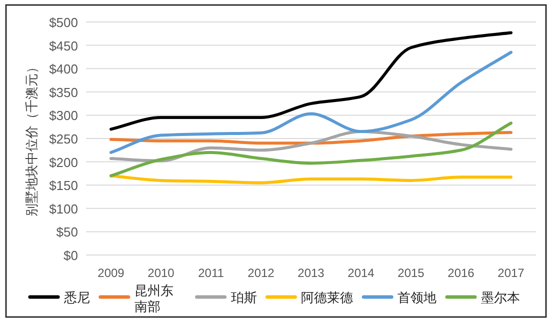 Image resolution: width=554 pixels, height=324 pixels. What do you see at coordinates (161, 273) in the screenshot?
I see `x-tick-label: 2010` at bounding box center [161, 273].